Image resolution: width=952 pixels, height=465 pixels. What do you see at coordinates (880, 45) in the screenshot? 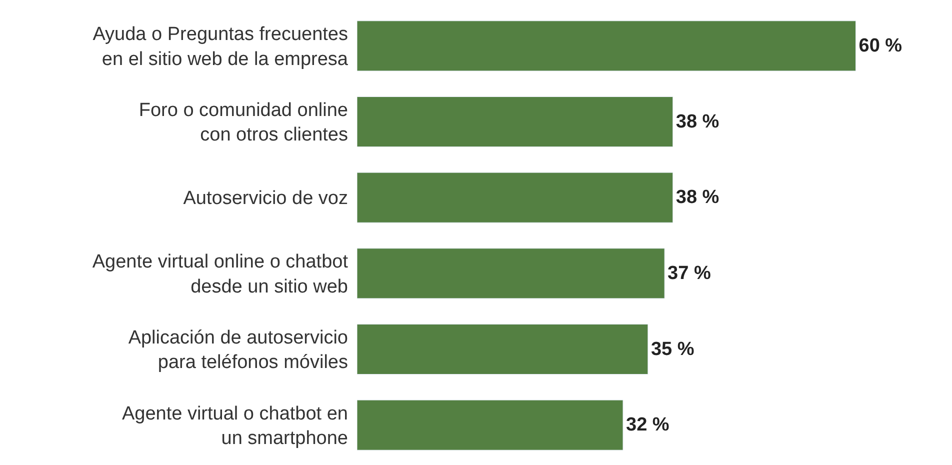
I see `data-label: 60 %` at bounding box center [880, 45].